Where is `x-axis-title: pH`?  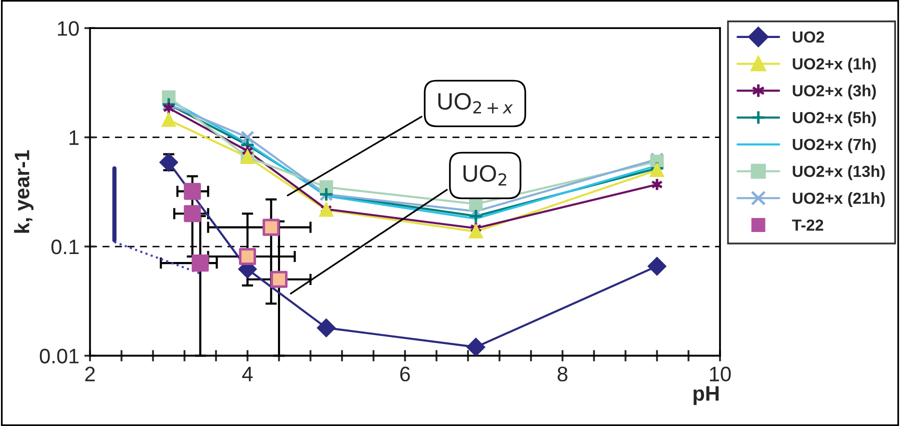 x-axis-title: pH is located at coordinates (706, 395).